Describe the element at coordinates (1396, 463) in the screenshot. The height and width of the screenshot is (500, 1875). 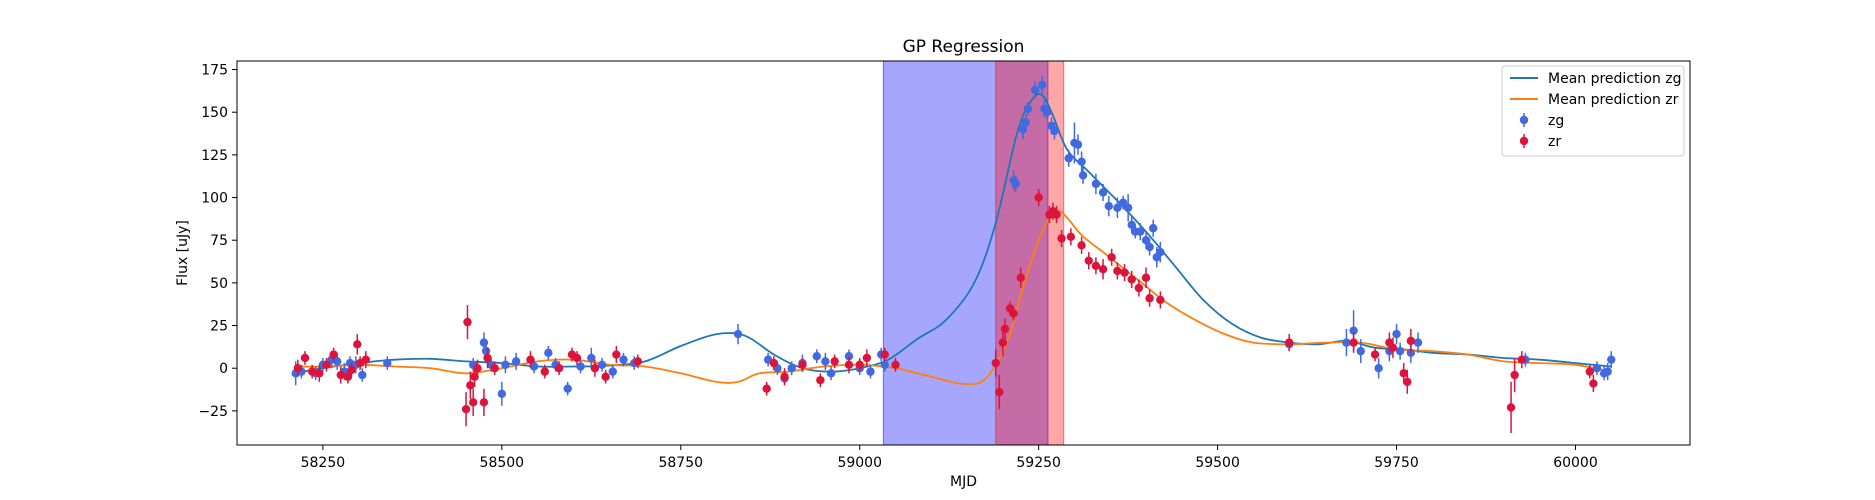
I see `x-tick-label: 59750` at that location.